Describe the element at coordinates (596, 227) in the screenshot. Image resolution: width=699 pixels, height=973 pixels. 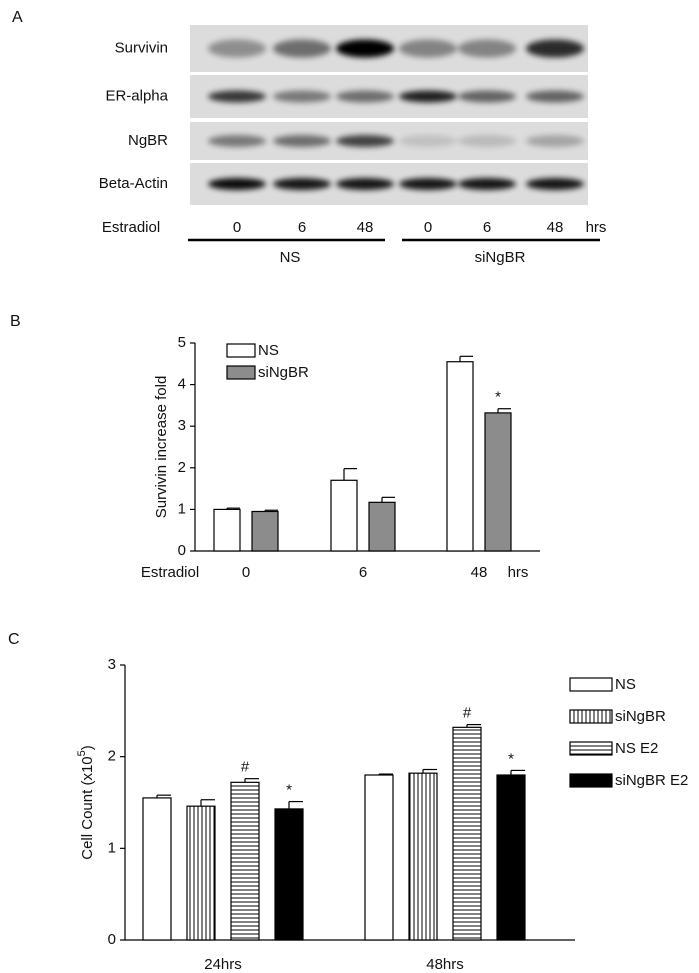
I see `unit-label: hrs` at that location.